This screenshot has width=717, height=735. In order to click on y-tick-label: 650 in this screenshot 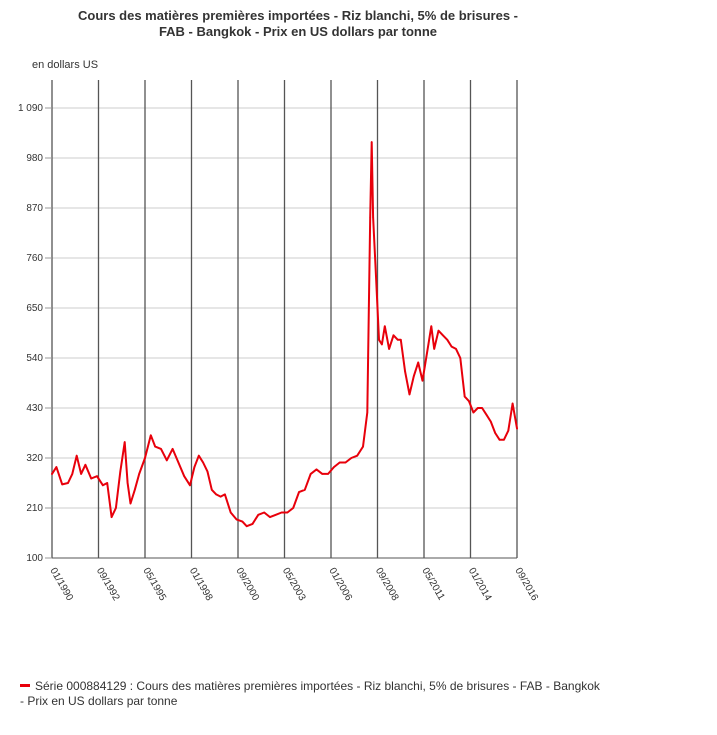, I will do `click(34, 308)`.